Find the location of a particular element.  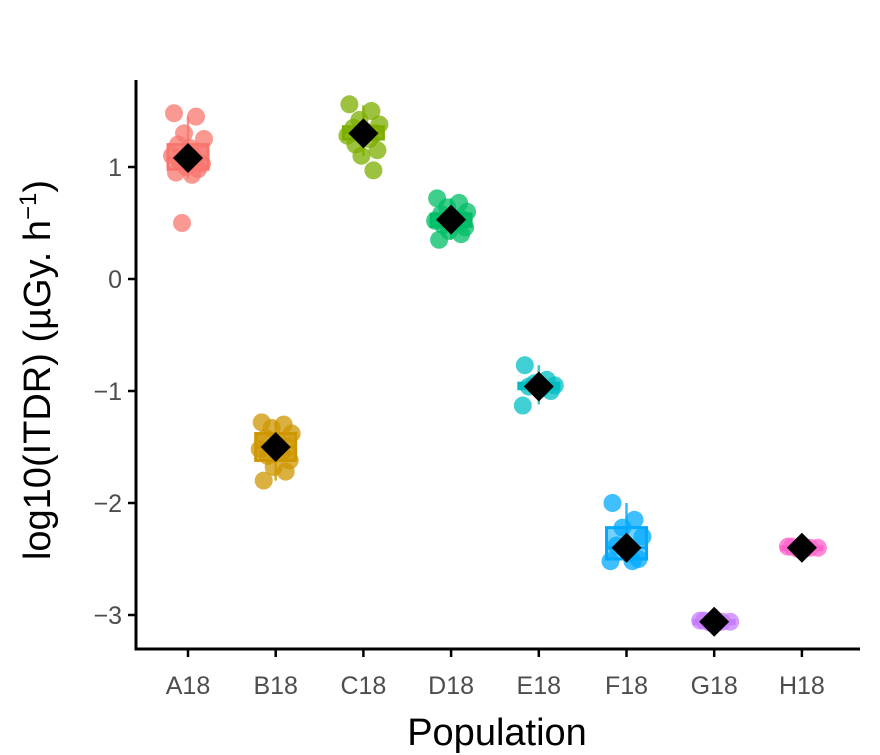

series-B18 is located at coordinates (275, 451).